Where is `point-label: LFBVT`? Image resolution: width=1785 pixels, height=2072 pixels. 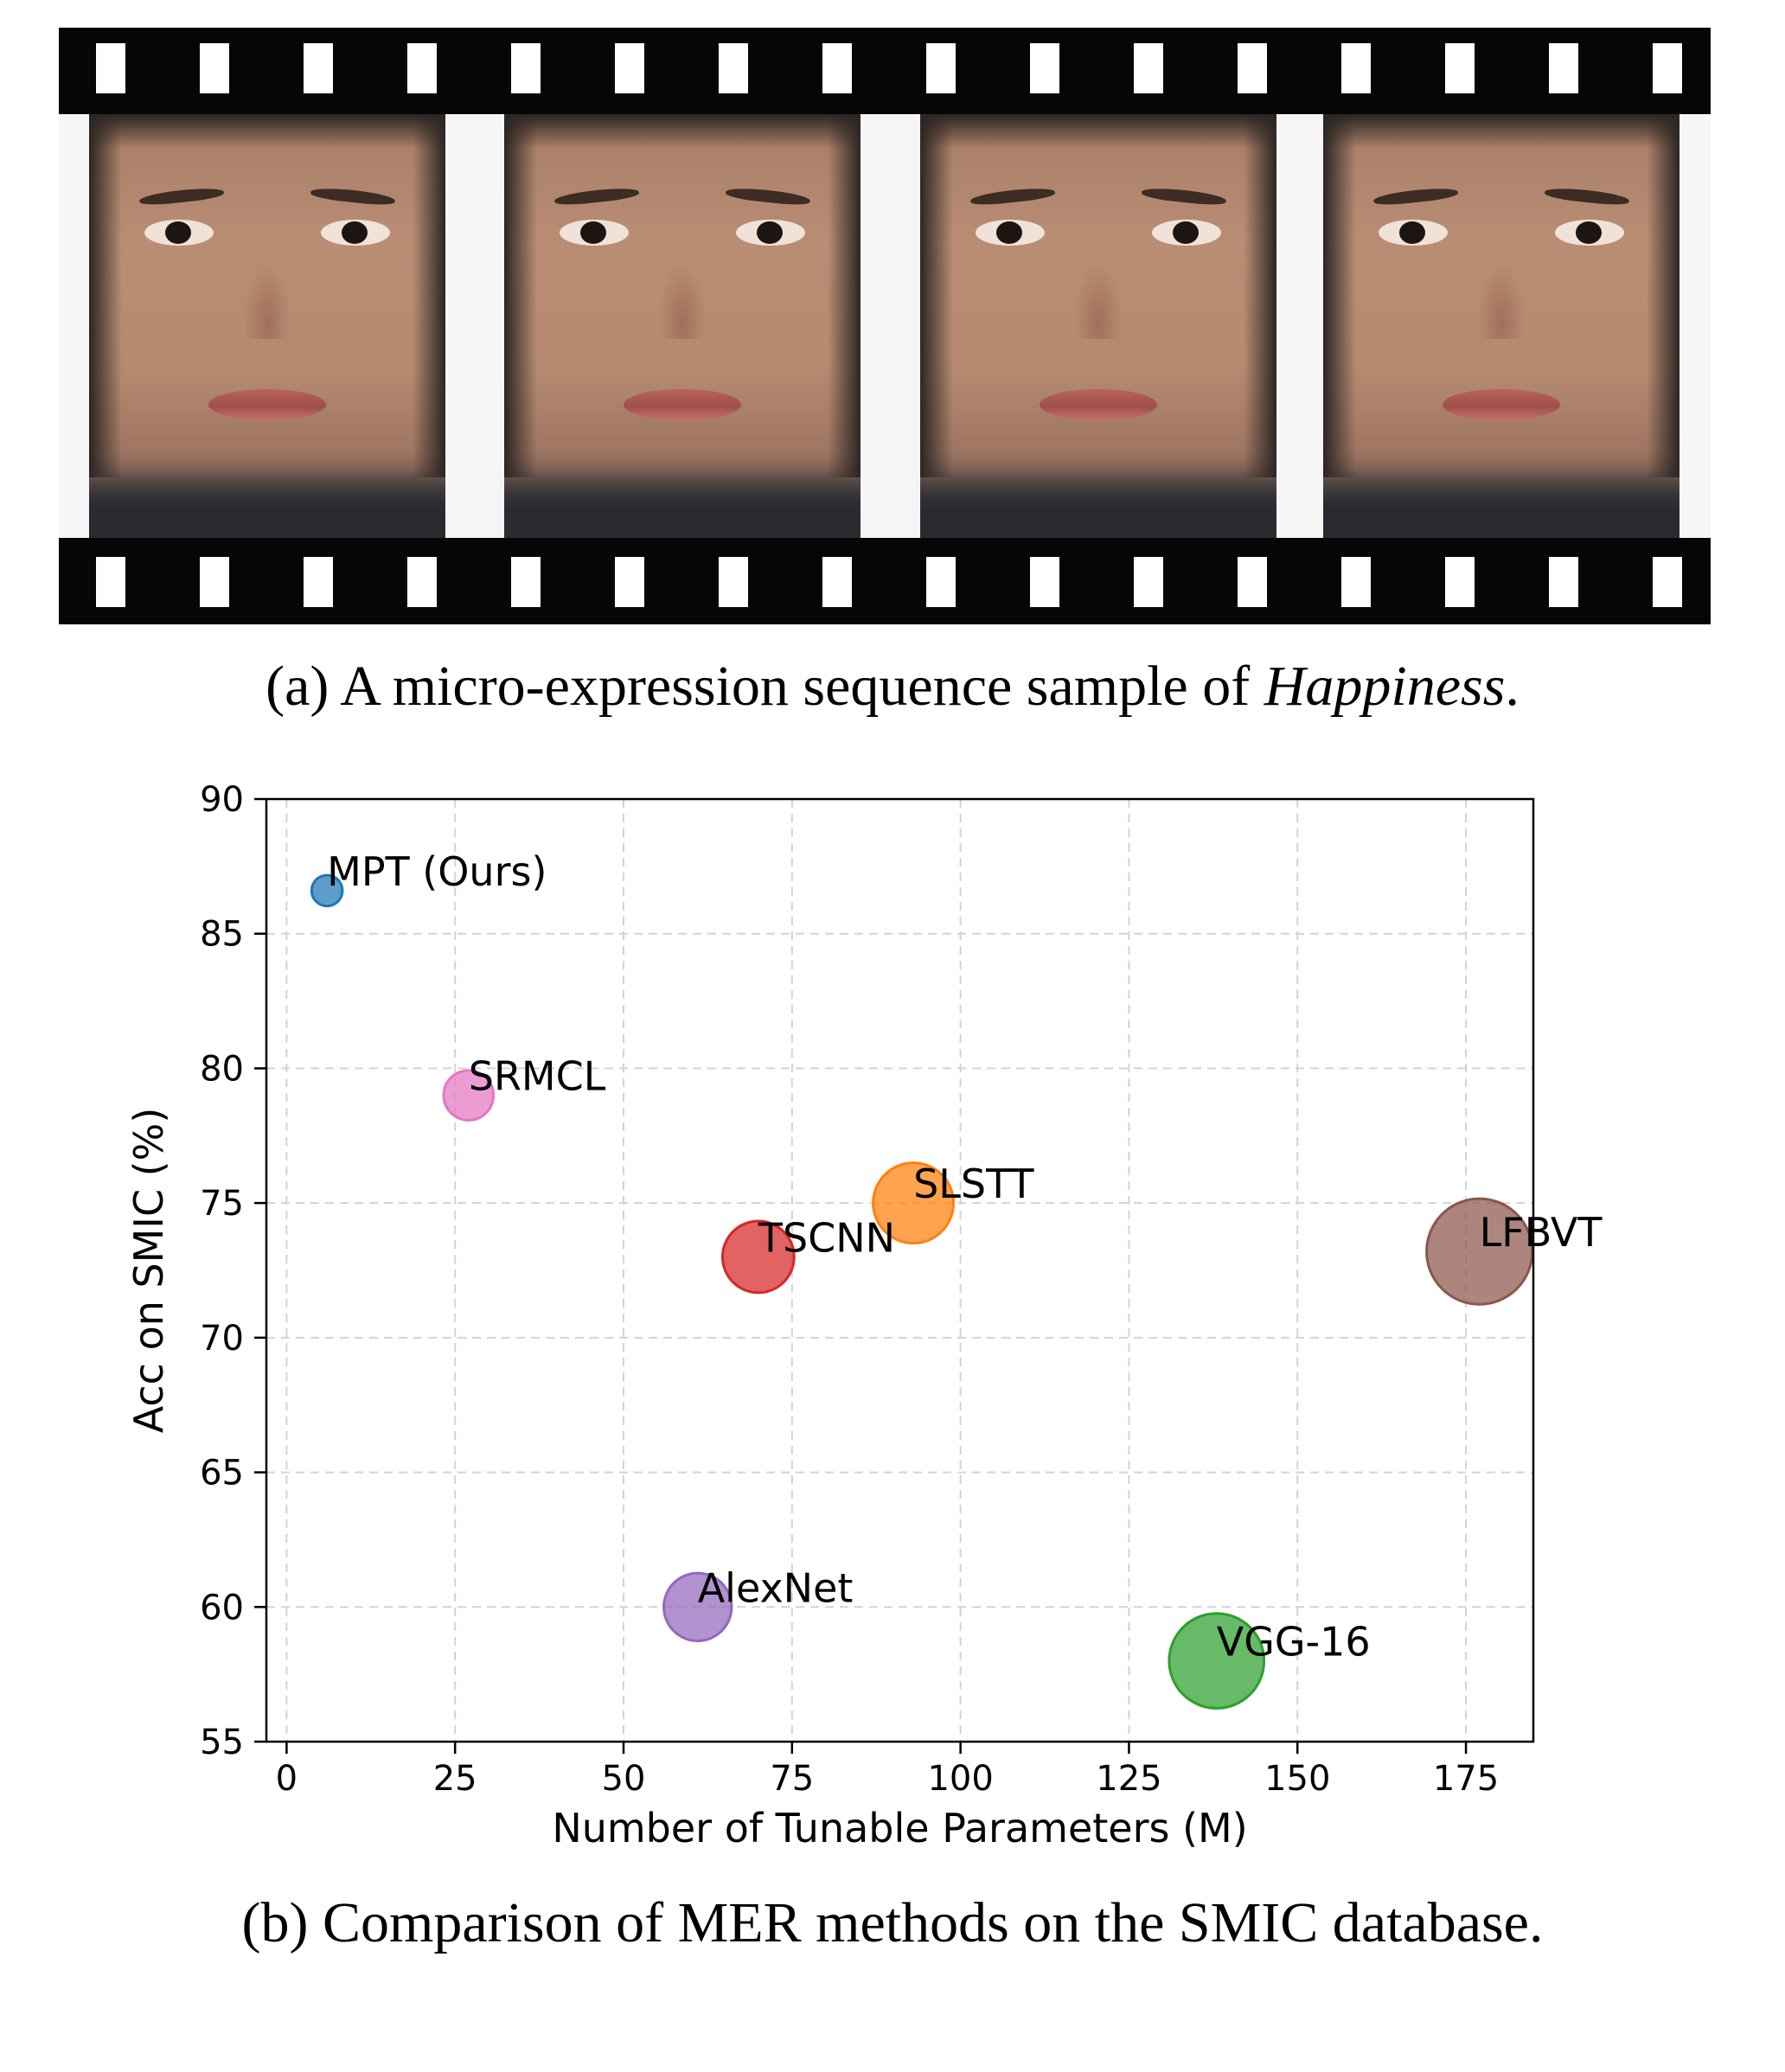
point-label: LFBVT is located at coordinates (1541, 1232).